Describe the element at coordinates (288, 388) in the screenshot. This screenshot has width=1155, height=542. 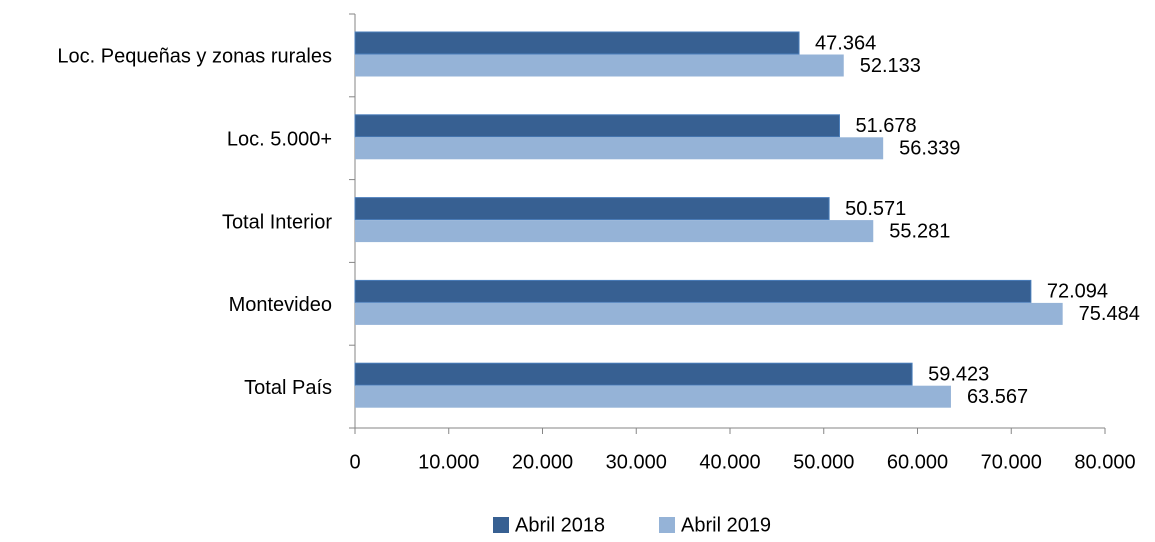
I see `y-tick-label: Total País` at that location.